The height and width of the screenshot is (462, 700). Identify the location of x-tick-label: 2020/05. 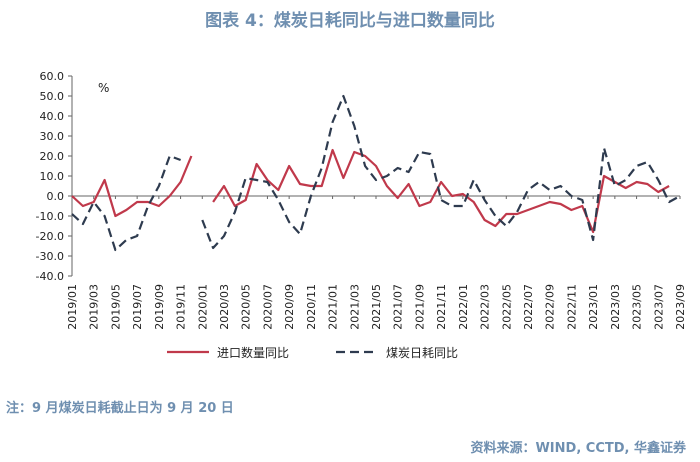
(246, 307).